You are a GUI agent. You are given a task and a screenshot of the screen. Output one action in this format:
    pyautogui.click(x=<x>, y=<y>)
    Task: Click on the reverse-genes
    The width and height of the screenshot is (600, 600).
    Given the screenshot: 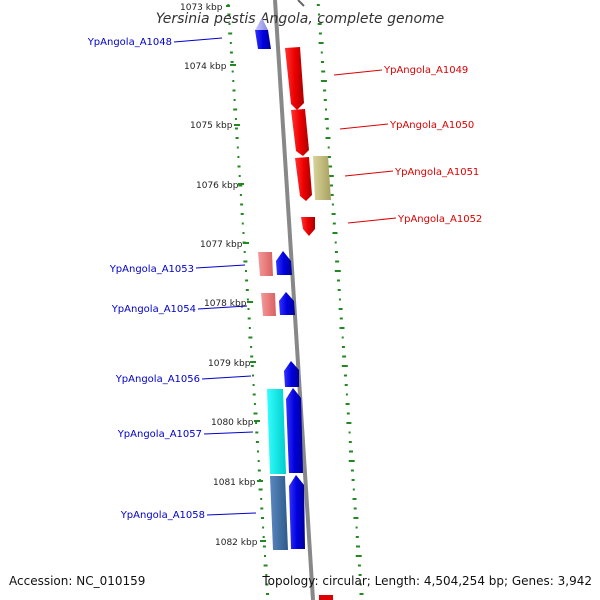 What is the action you would take?
    pyautogui.click(x=280, y=284)
    